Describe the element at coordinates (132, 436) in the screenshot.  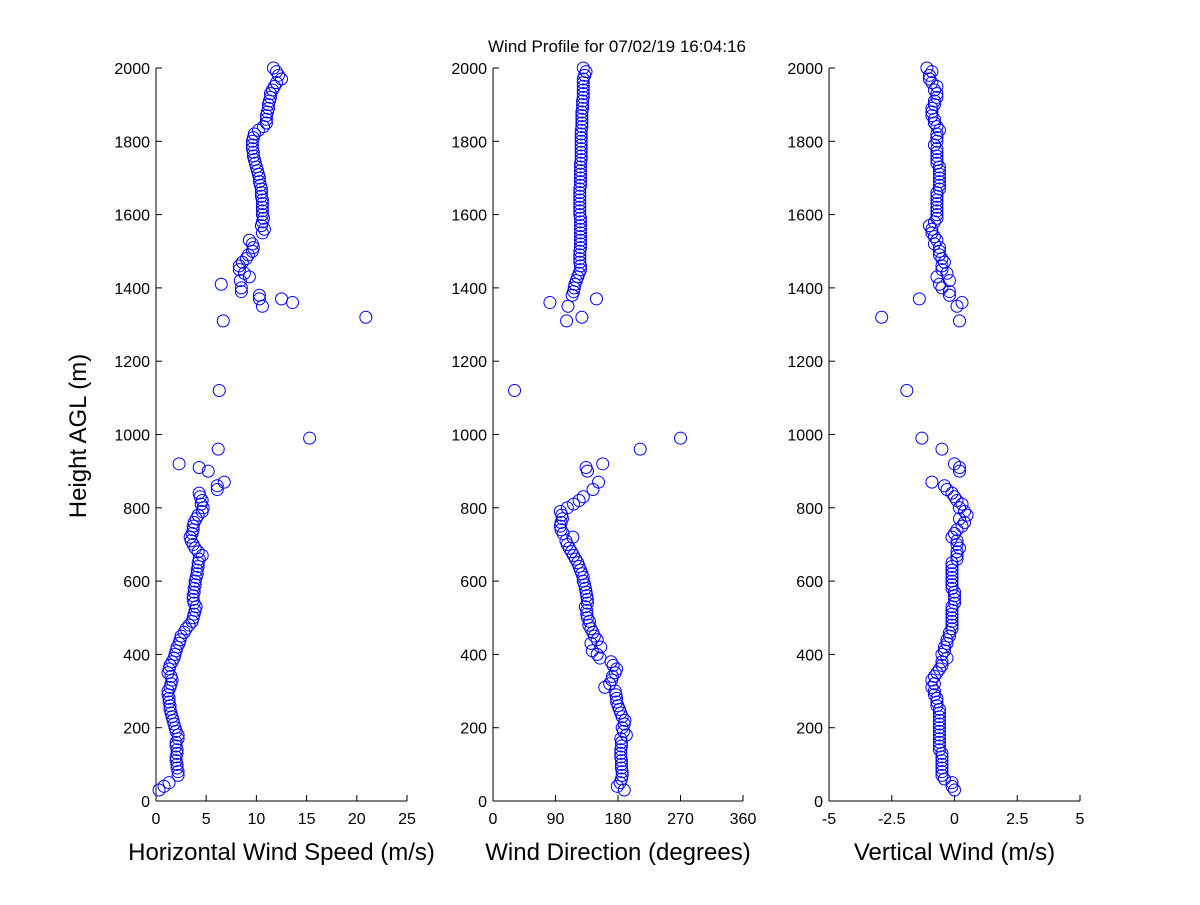
I see `speed-y-tick-label: 1000` at that location.